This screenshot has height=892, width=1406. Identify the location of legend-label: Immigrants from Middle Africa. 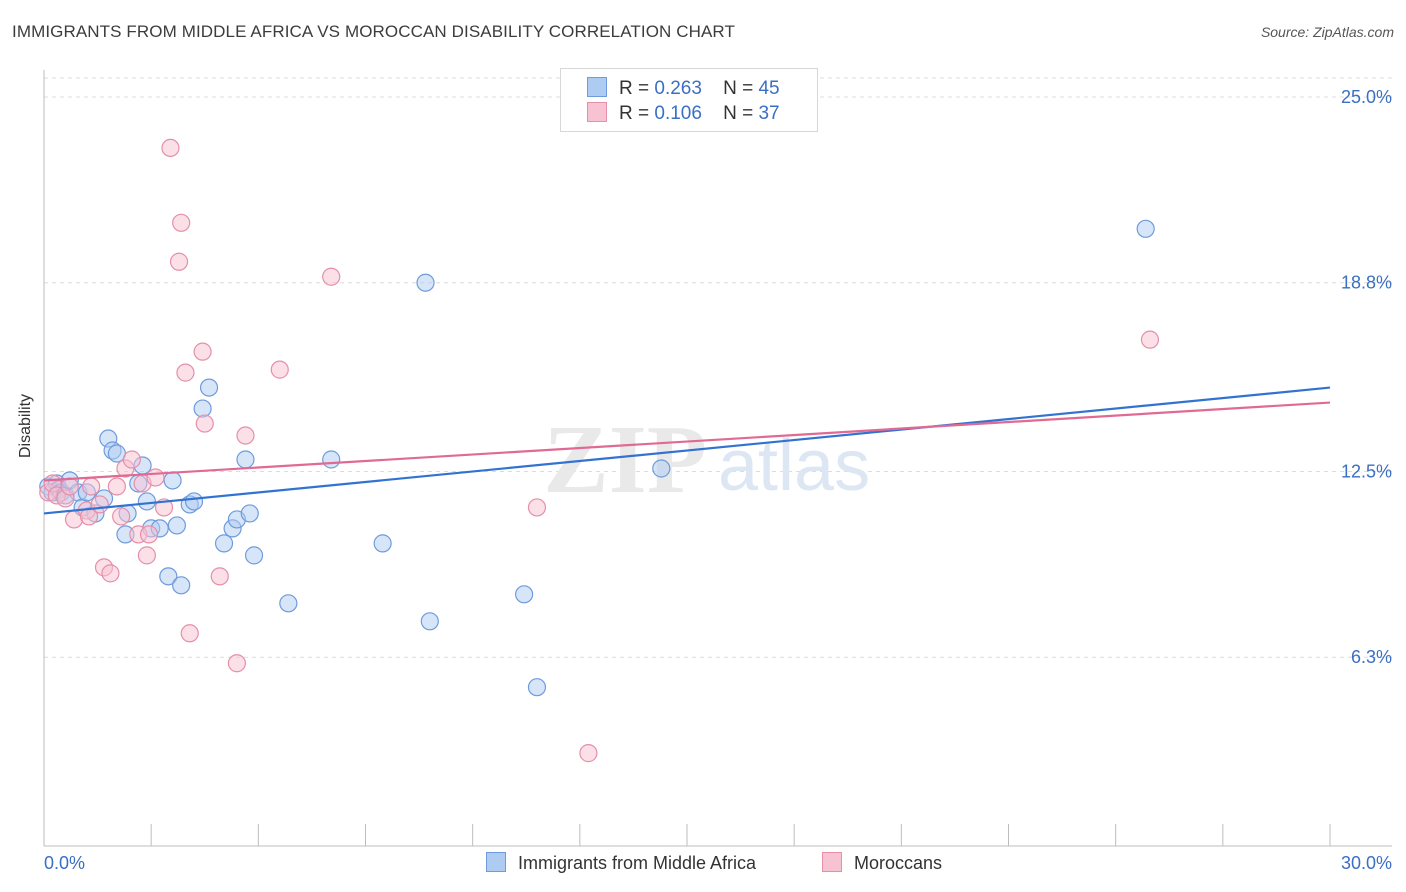
(637, 863).